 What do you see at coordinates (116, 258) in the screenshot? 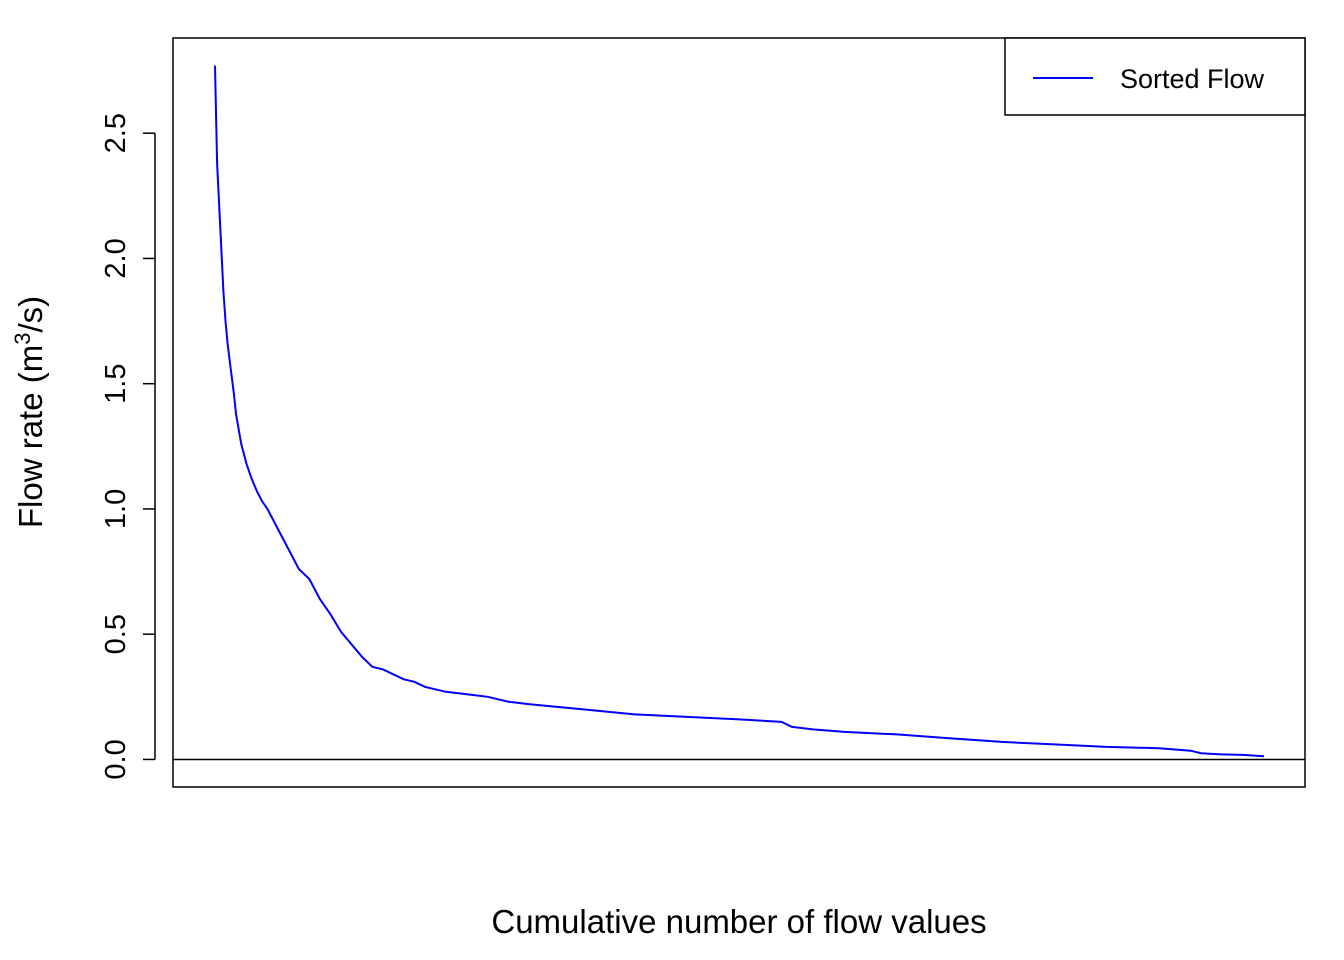
I see `y-tick-label: 2.0` at bounding box center [116, 258].